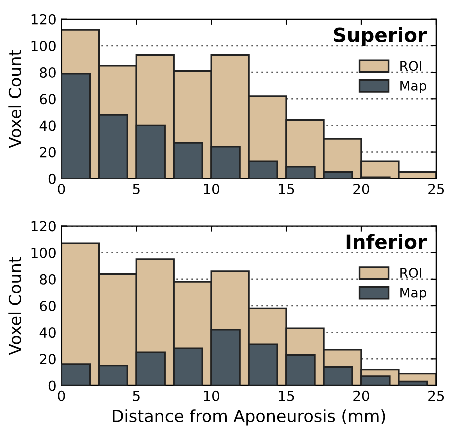 The width and height of the screenshot is (457, 431). What do you see at coordinates (381, 36) in the screenshot?
I see `chart-title: Superior` at bounding box center [381, 36].